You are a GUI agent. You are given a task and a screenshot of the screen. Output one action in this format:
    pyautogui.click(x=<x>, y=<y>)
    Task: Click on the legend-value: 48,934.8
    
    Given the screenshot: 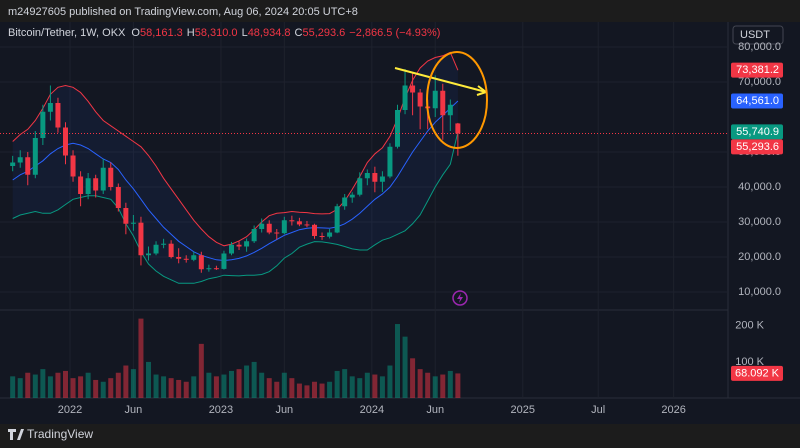 What is the action you would take?
    pyautogui.click(x=269, y=33)
    